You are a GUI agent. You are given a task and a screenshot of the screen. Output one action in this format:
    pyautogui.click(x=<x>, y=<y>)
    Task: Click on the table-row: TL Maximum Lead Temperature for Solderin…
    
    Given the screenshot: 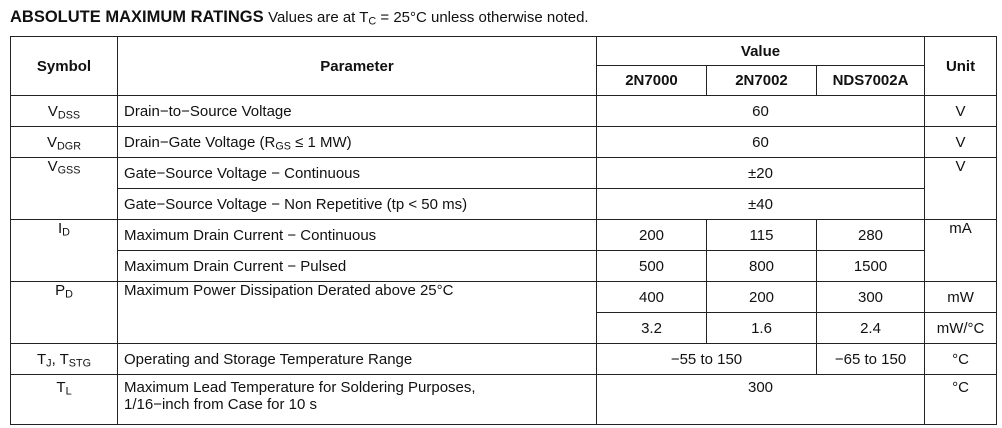 What is the action you would take?
    pyautogui.click(x=504, y=399)
    